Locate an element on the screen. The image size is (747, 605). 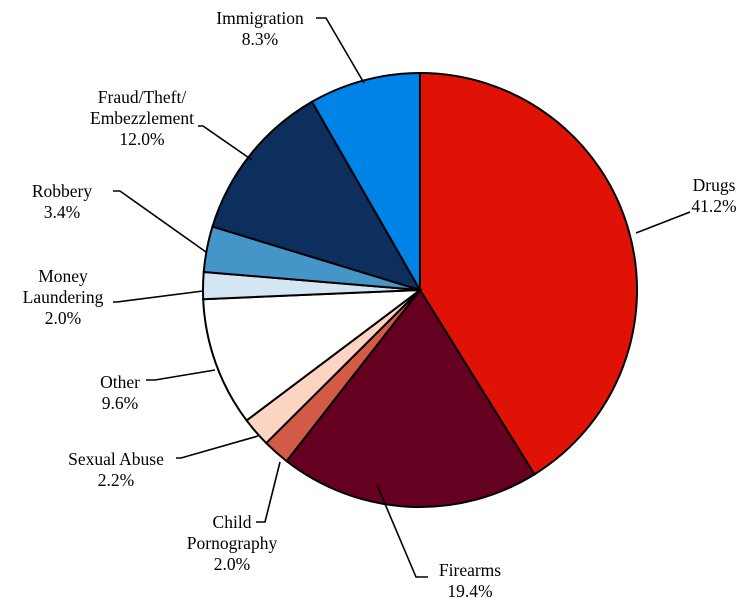
value-label-other: 9.6% is located at coordinates (120, 403).